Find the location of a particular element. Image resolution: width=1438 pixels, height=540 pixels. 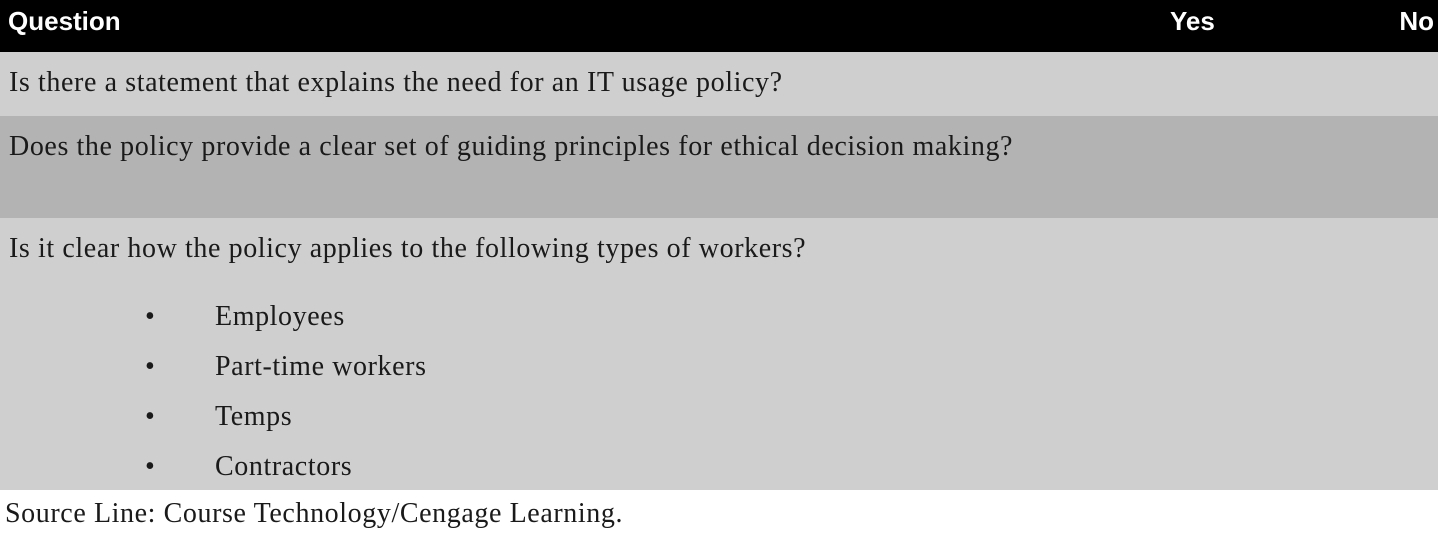

table-header: Question Yes No is located at coordinates (719, 26).